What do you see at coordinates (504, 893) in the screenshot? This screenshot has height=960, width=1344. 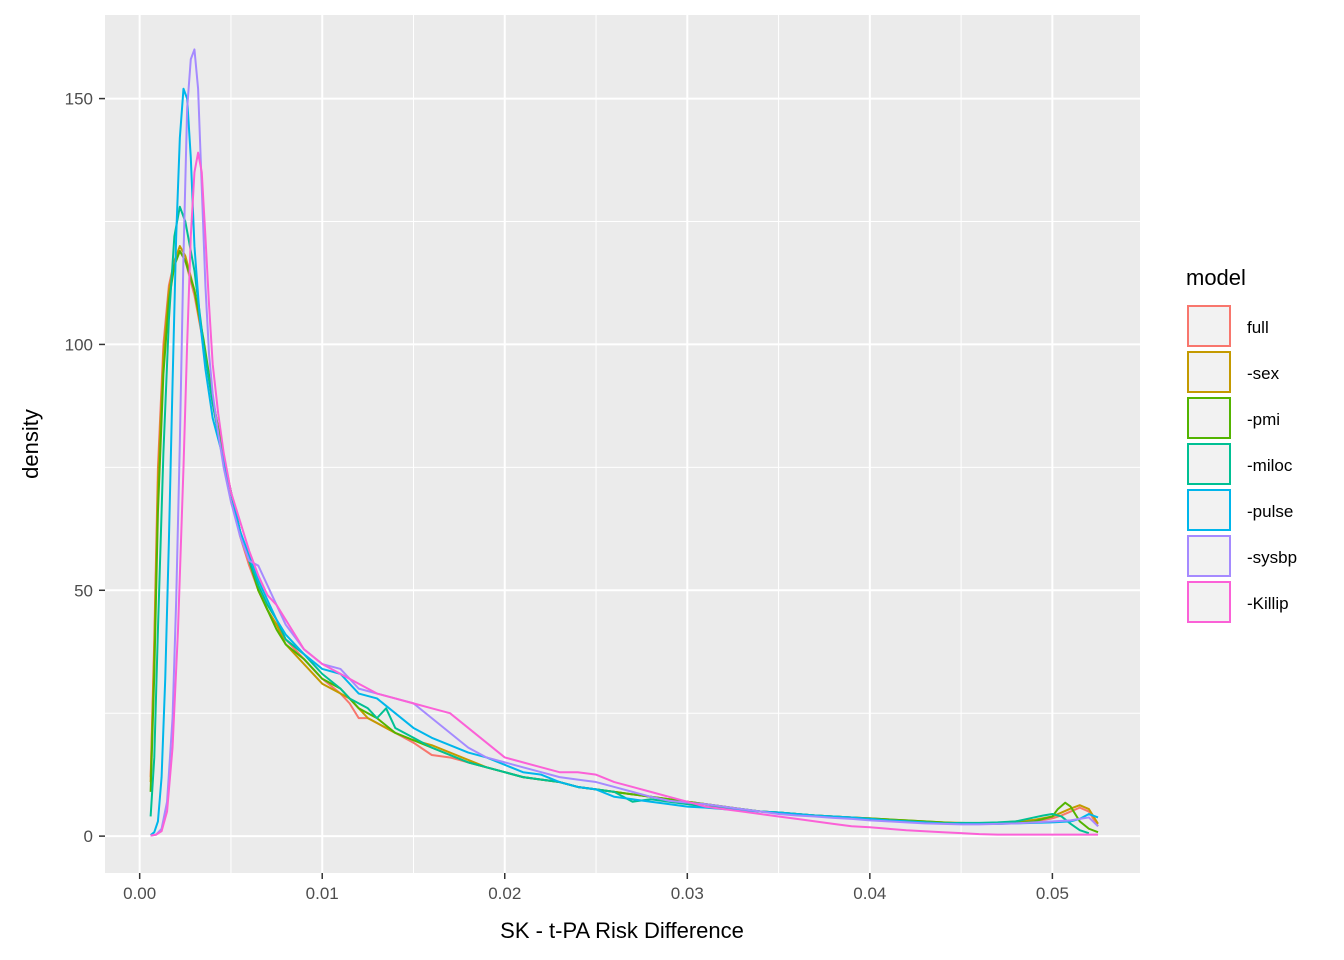 I see `x-tick-label: 0.02` at bounding box center [504, 893].